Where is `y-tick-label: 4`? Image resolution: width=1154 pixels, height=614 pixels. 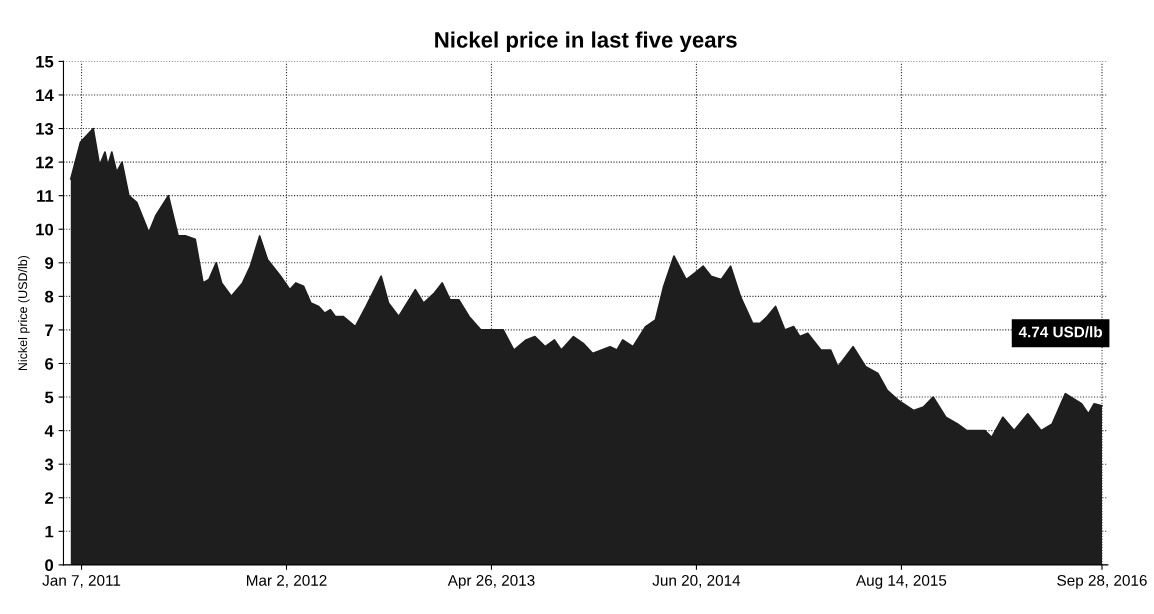 y-tick-label: 4 is located at coordinates (49, 431).